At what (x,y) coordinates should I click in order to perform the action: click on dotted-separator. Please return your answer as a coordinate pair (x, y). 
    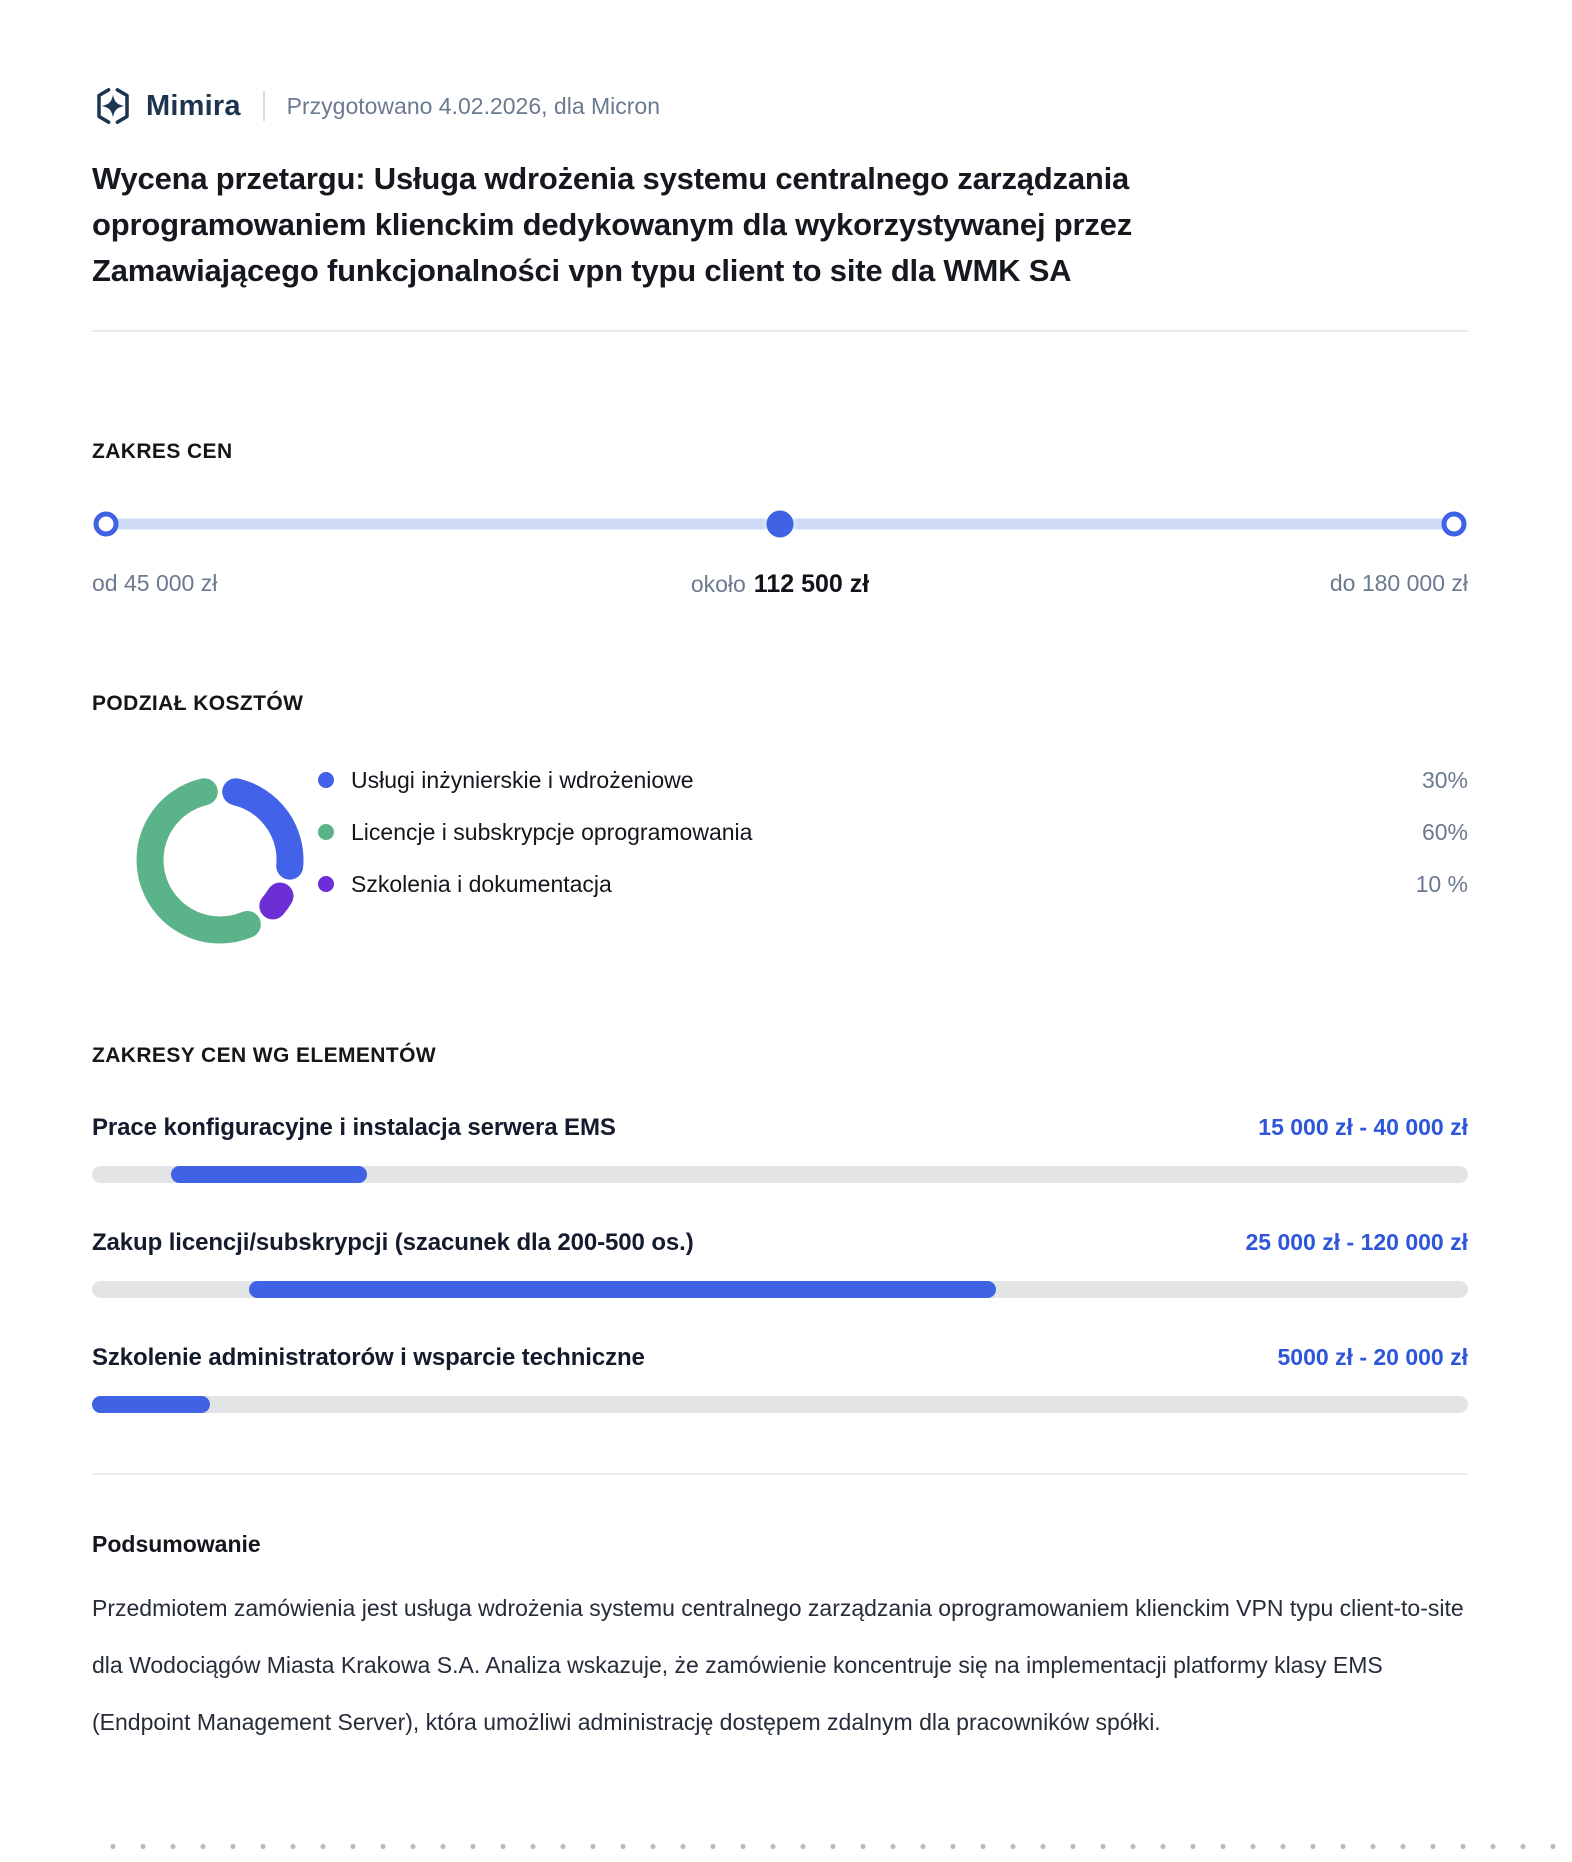
    Looking at the image, I should click on (831, 1846).